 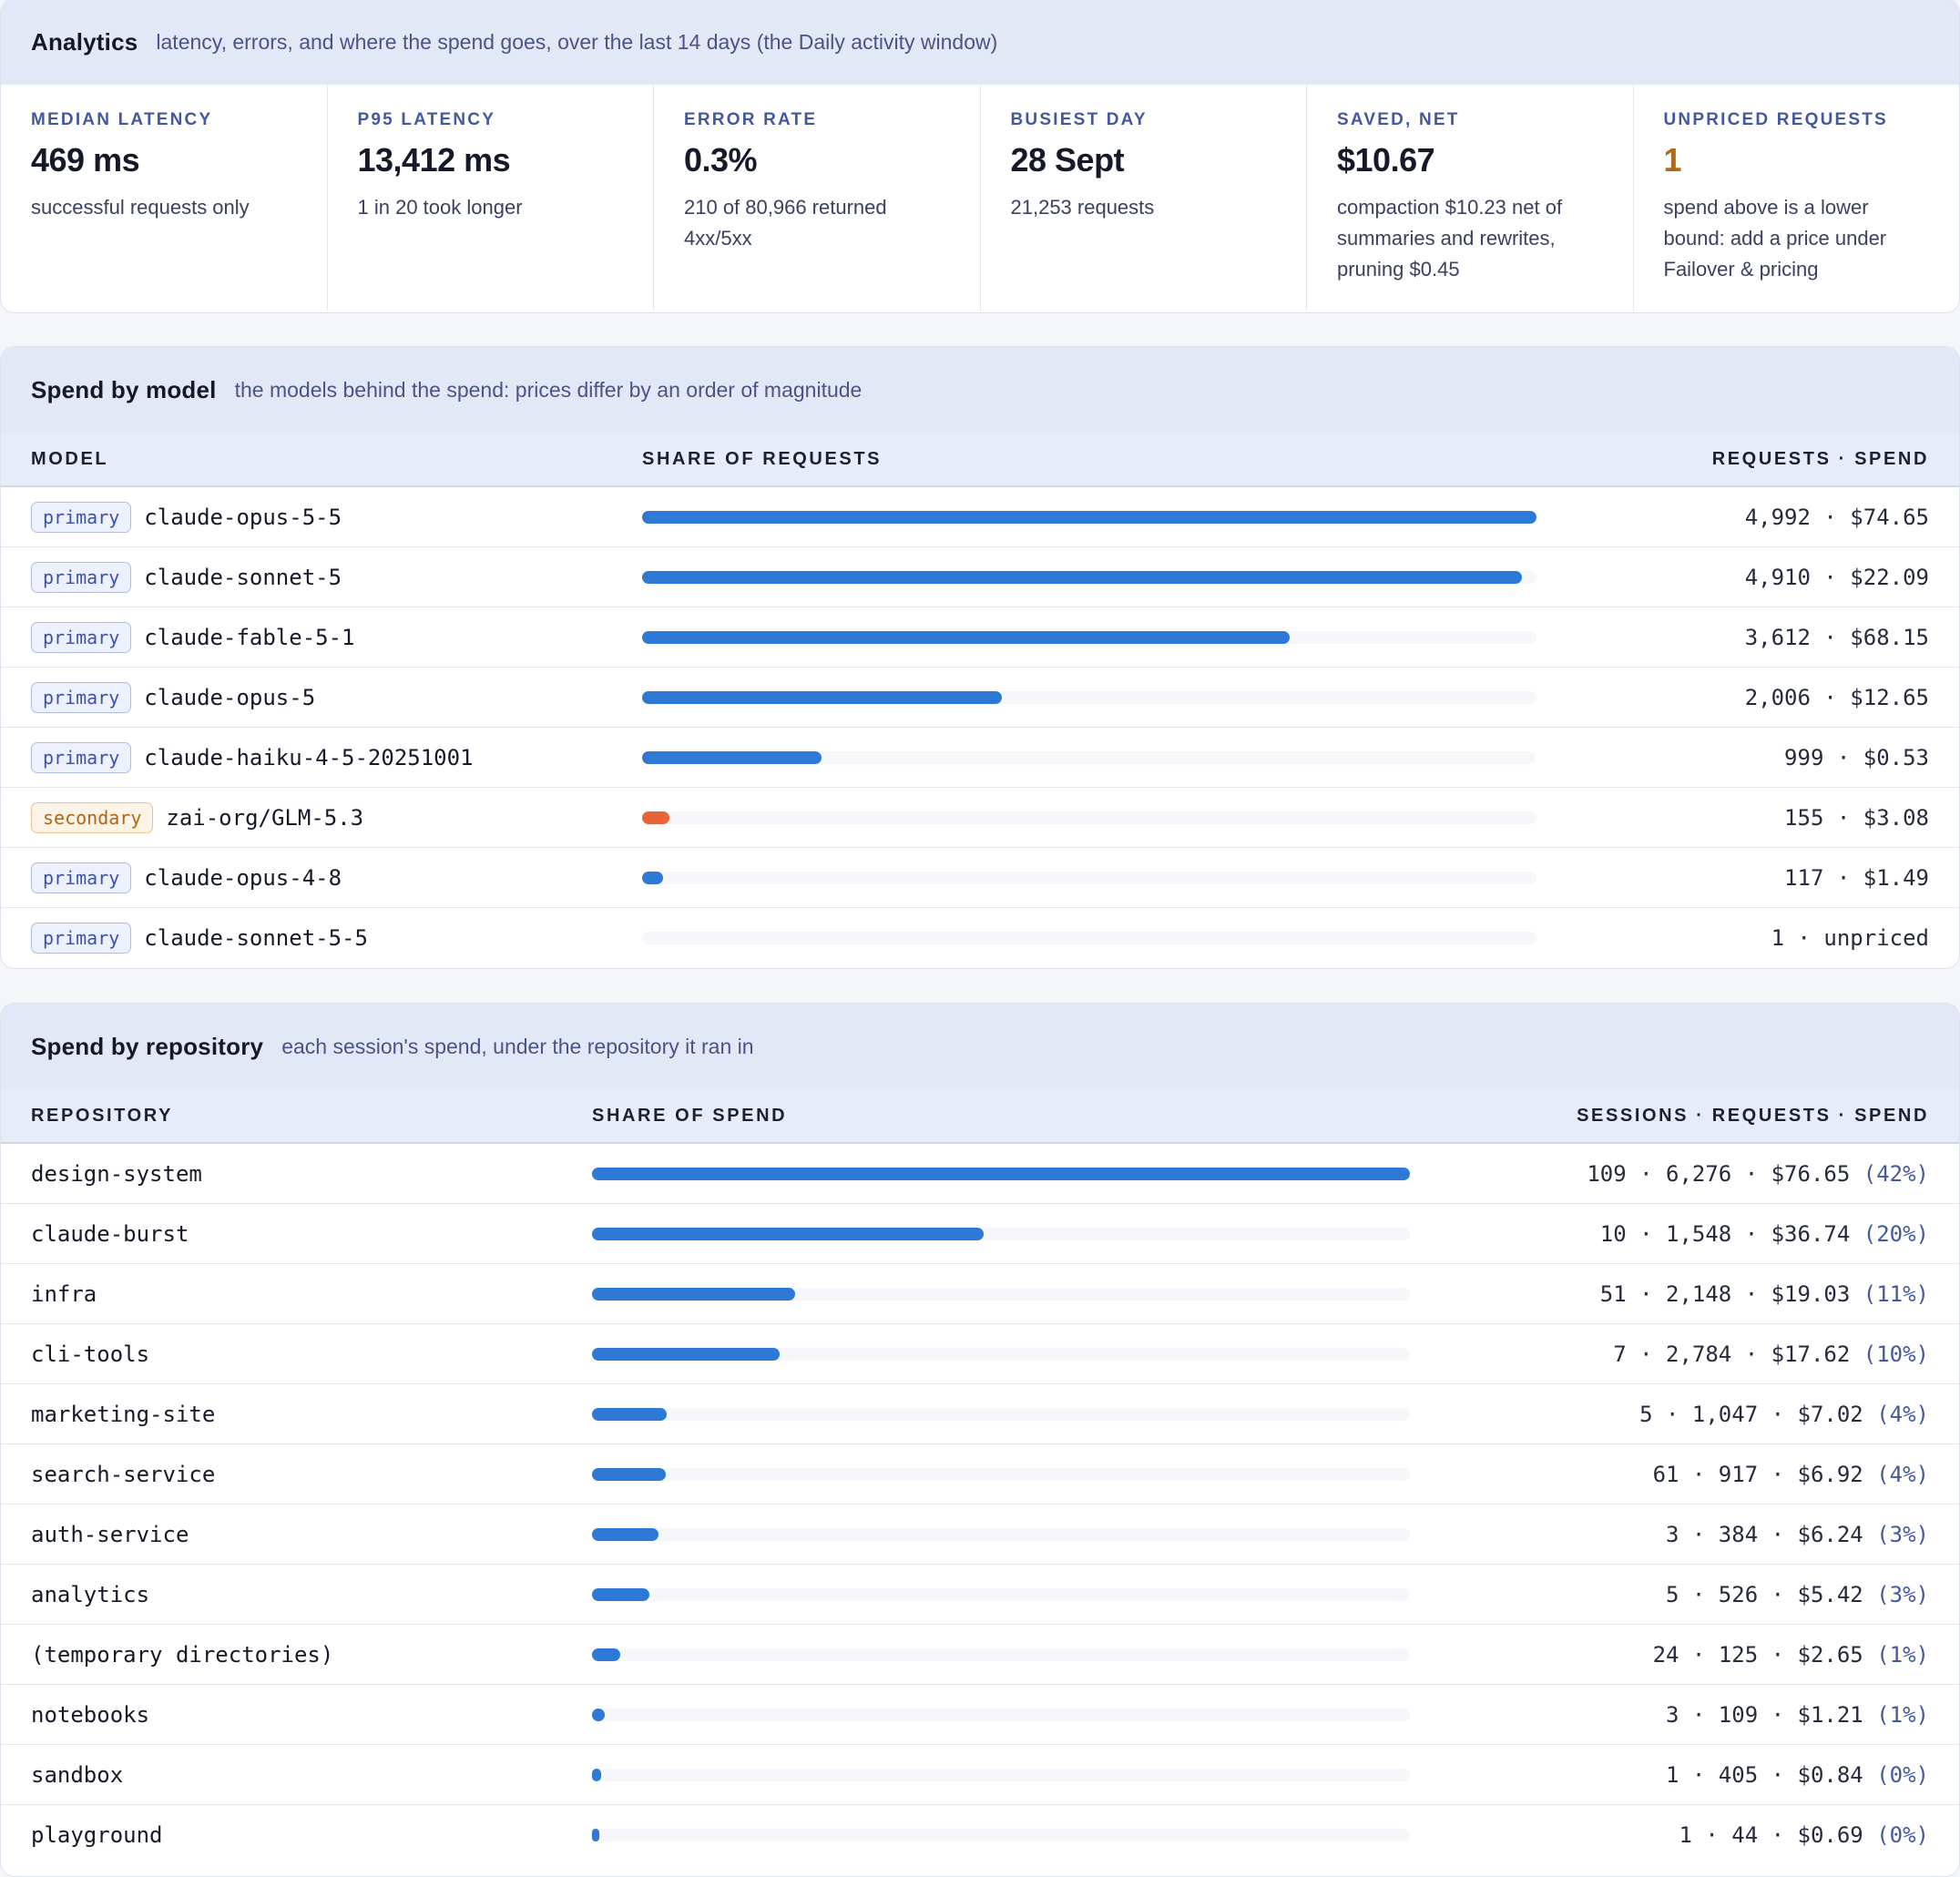 I want to click on spend-percent: (11%), so click(x=1896, y=1293).